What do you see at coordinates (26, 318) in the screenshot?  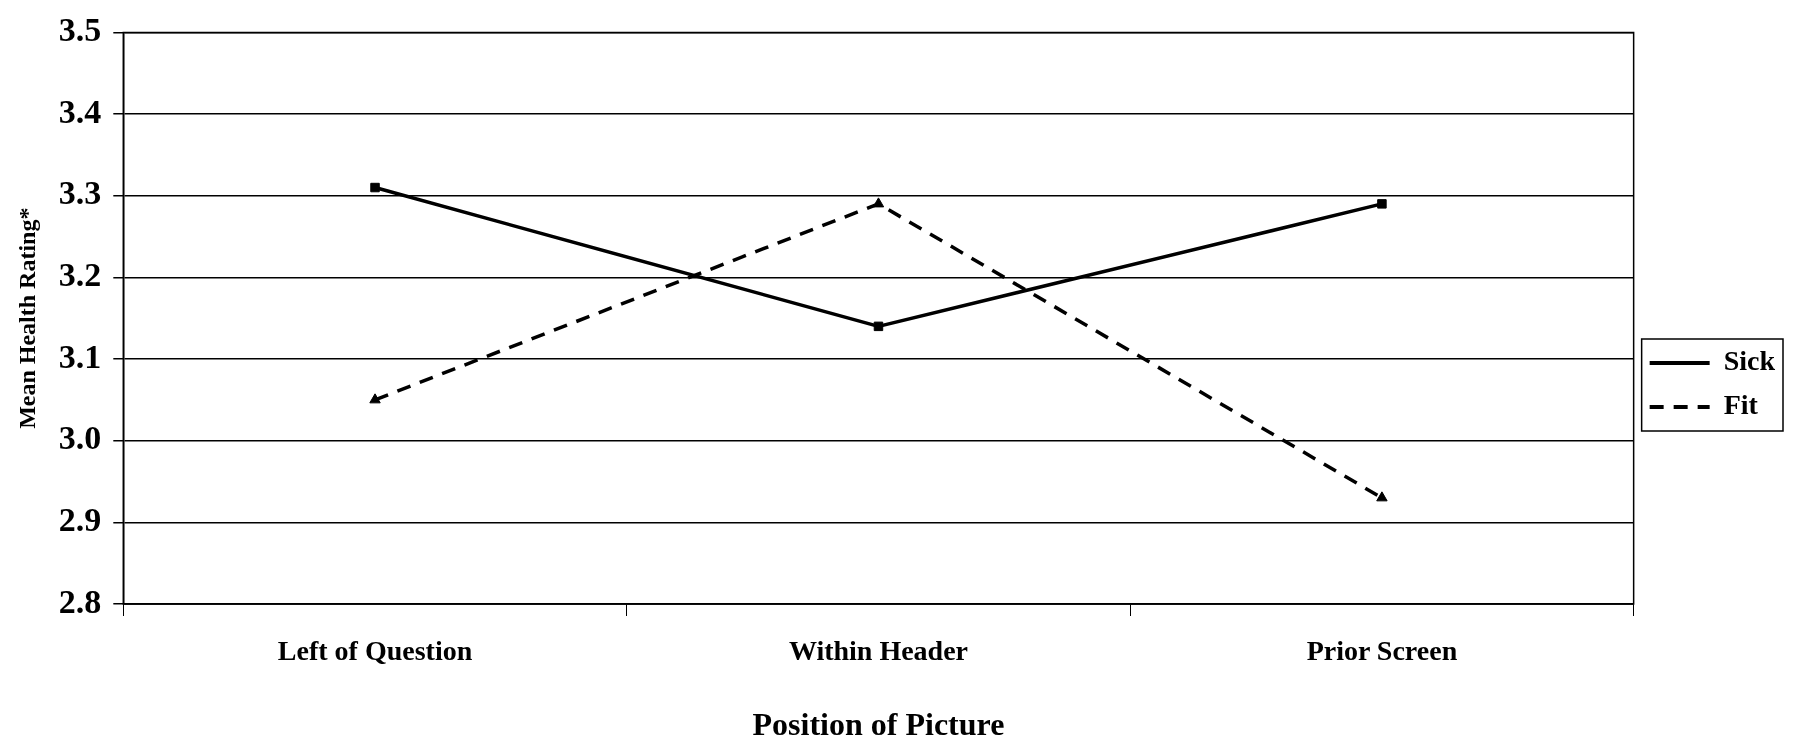 I see `y-axis-title: Mean Health Rating*` at bounding box center [26, 318].